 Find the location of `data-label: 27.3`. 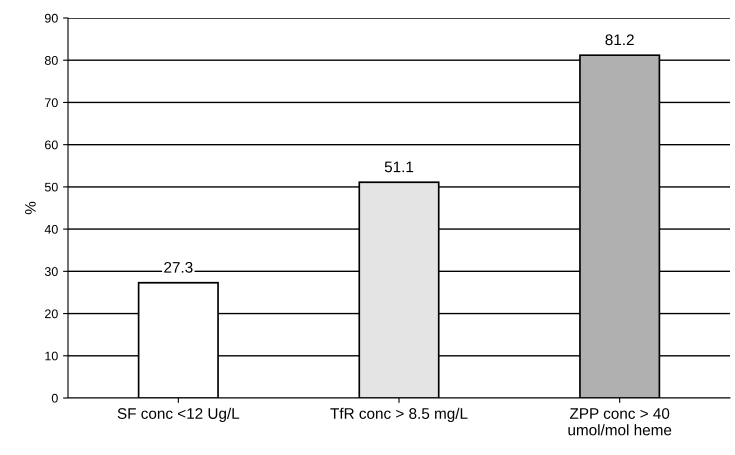

data-label: 27.3 is located at coordinates (178, 267).